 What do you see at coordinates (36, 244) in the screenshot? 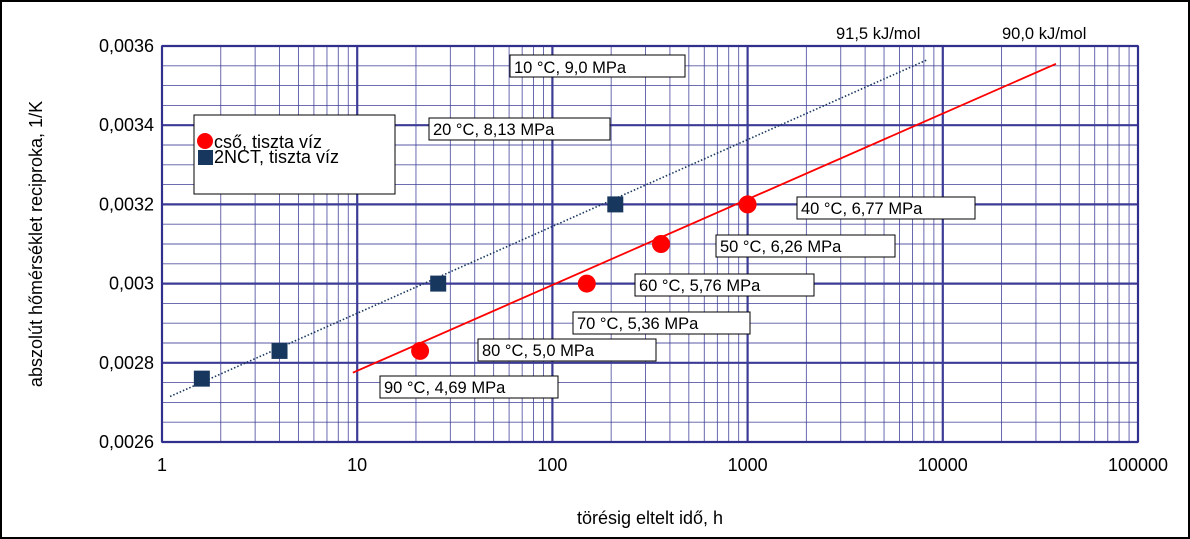
I see `y-axis-title: abszolút hőmérséklet reciproka, 1/K` at bounding box center [36, 244].